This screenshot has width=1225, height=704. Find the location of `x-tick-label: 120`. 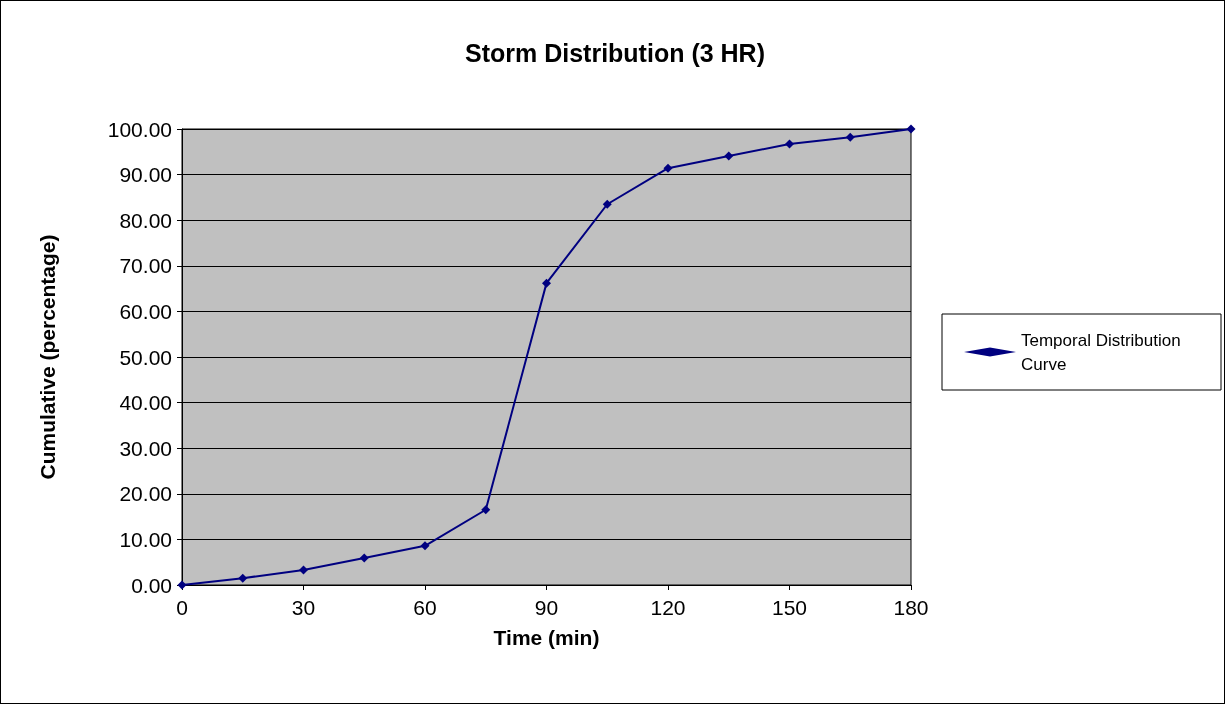

x-tick-label: 120 is located at coordinates (668, 607).